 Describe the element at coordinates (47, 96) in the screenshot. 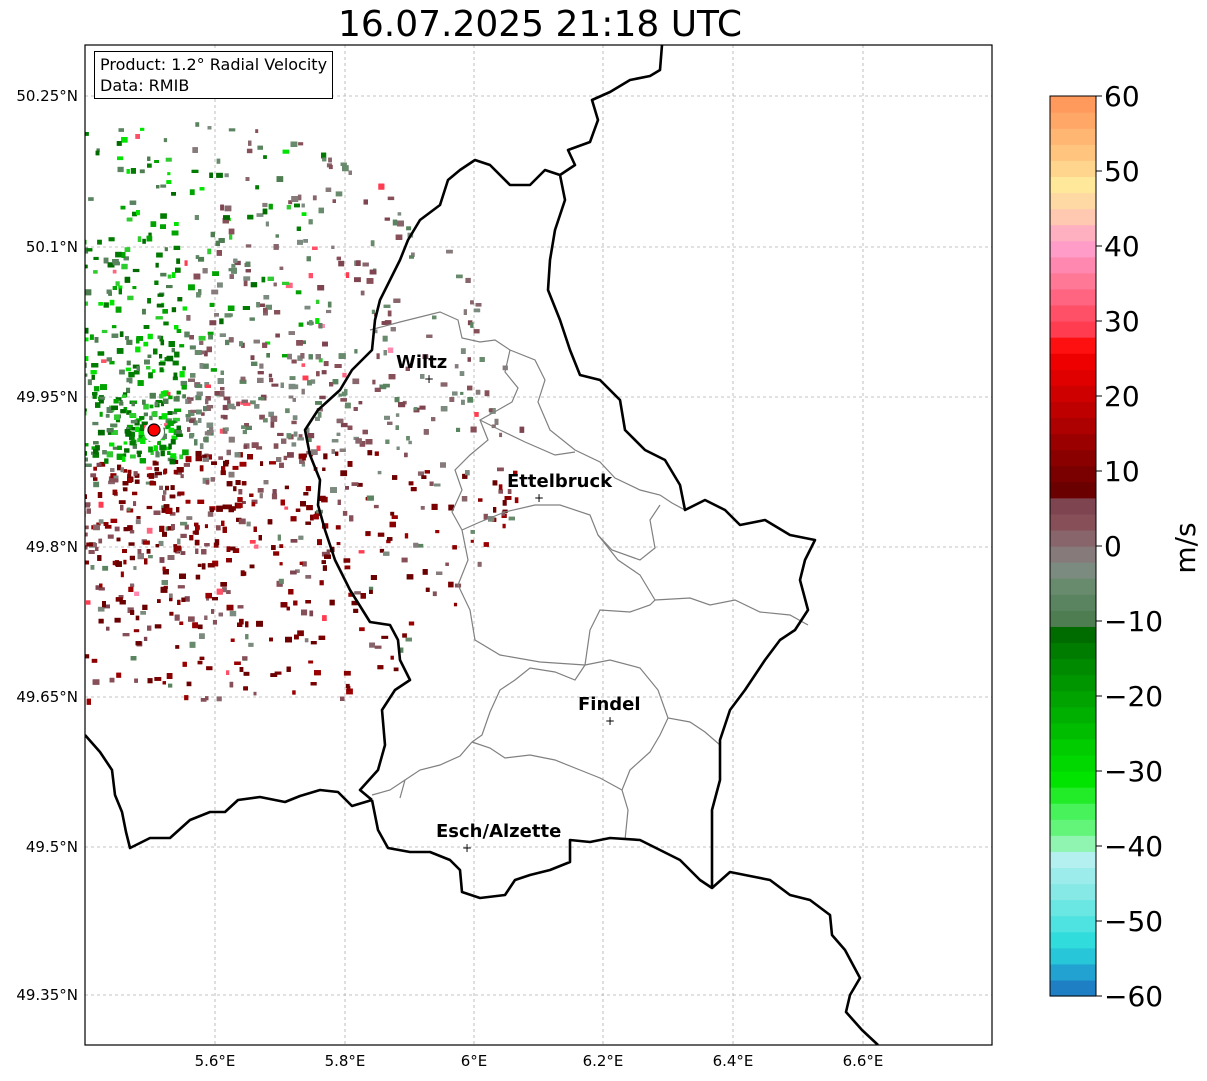

I see `lat-tick-label: 50.25°N` at that location.